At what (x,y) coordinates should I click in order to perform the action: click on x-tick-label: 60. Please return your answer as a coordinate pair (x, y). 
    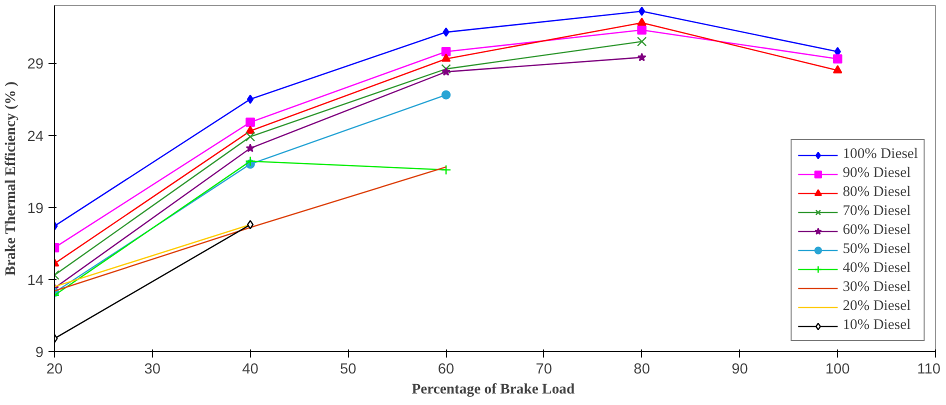
    Looking at the image, I should click on (446, 370).